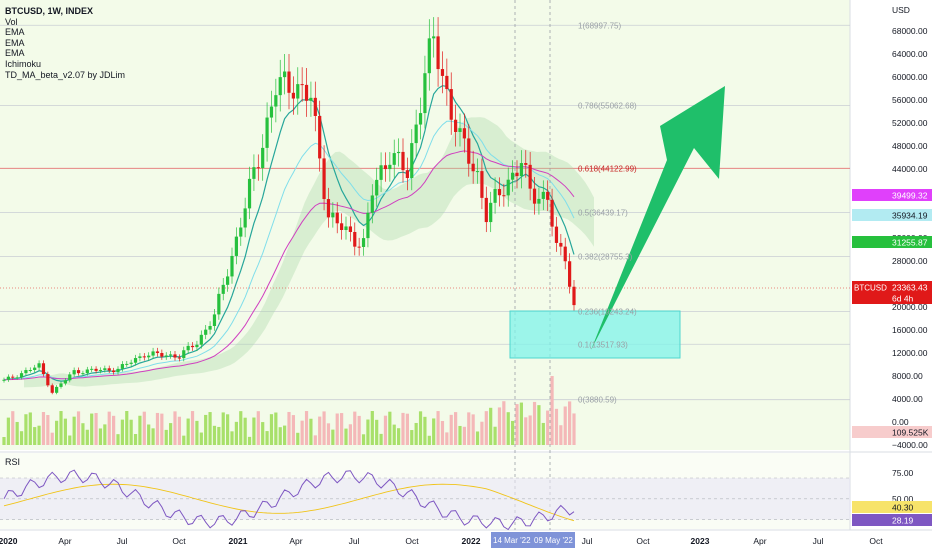  What do you see at coordinates (289, 410) in the screenshot?
I see `volume-bars` at bounding box center [289, 410].